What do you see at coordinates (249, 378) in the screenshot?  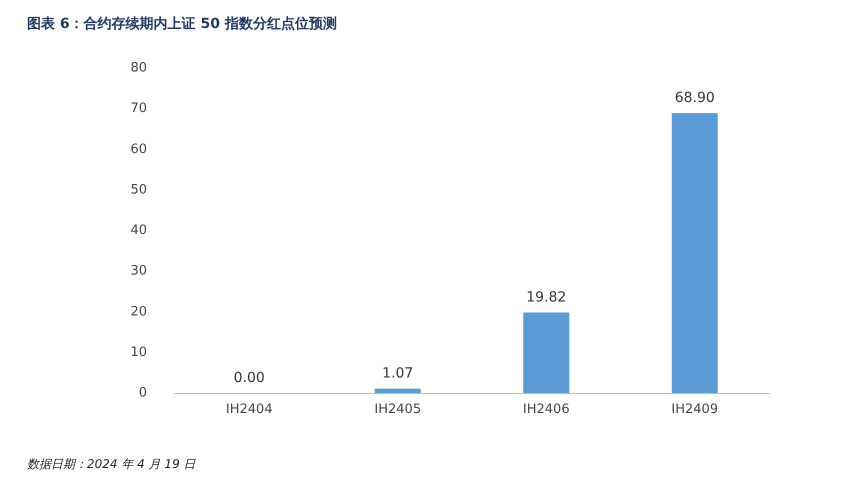 I see `data-label: 0.00` at bounding box center [249, 378].